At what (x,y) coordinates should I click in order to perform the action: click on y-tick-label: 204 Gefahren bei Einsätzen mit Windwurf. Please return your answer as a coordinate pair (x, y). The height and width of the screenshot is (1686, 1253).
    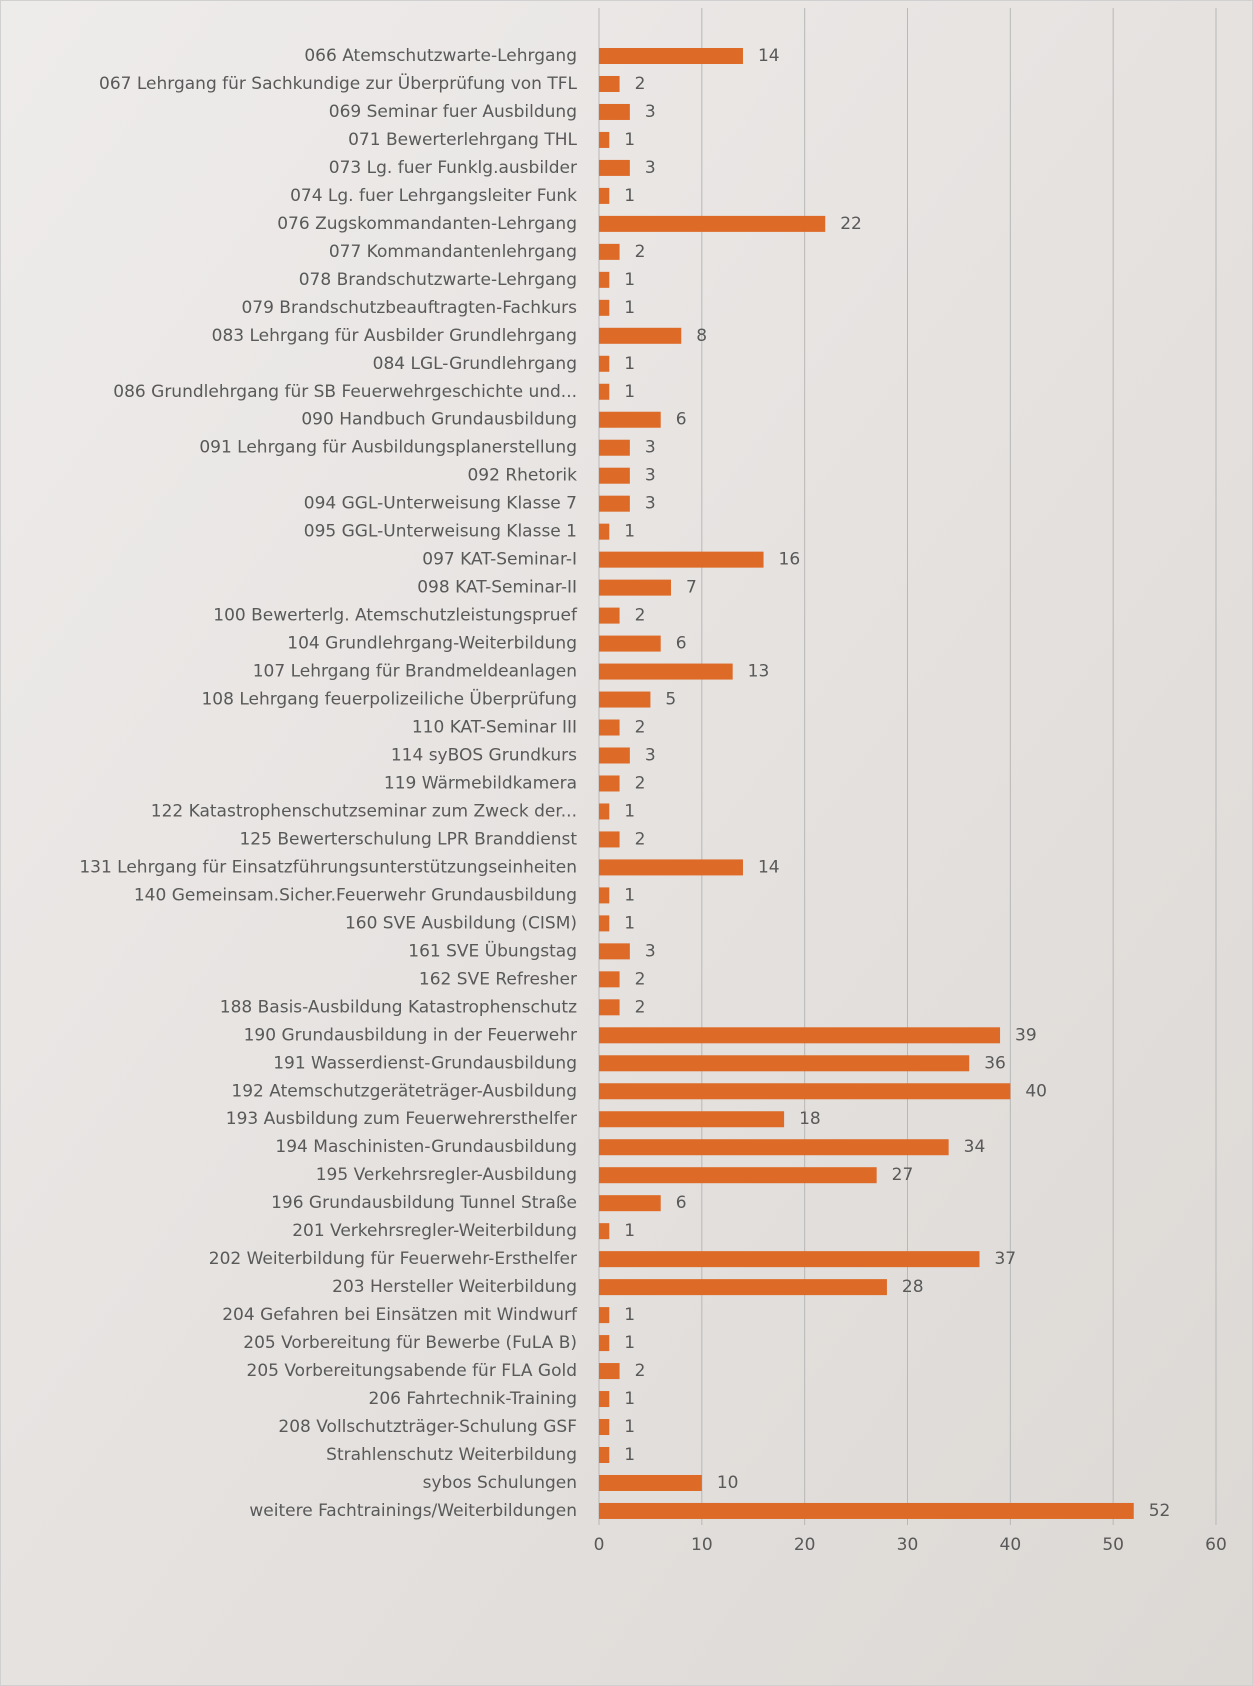
    Looking at the image, I should click on (400, 1315).